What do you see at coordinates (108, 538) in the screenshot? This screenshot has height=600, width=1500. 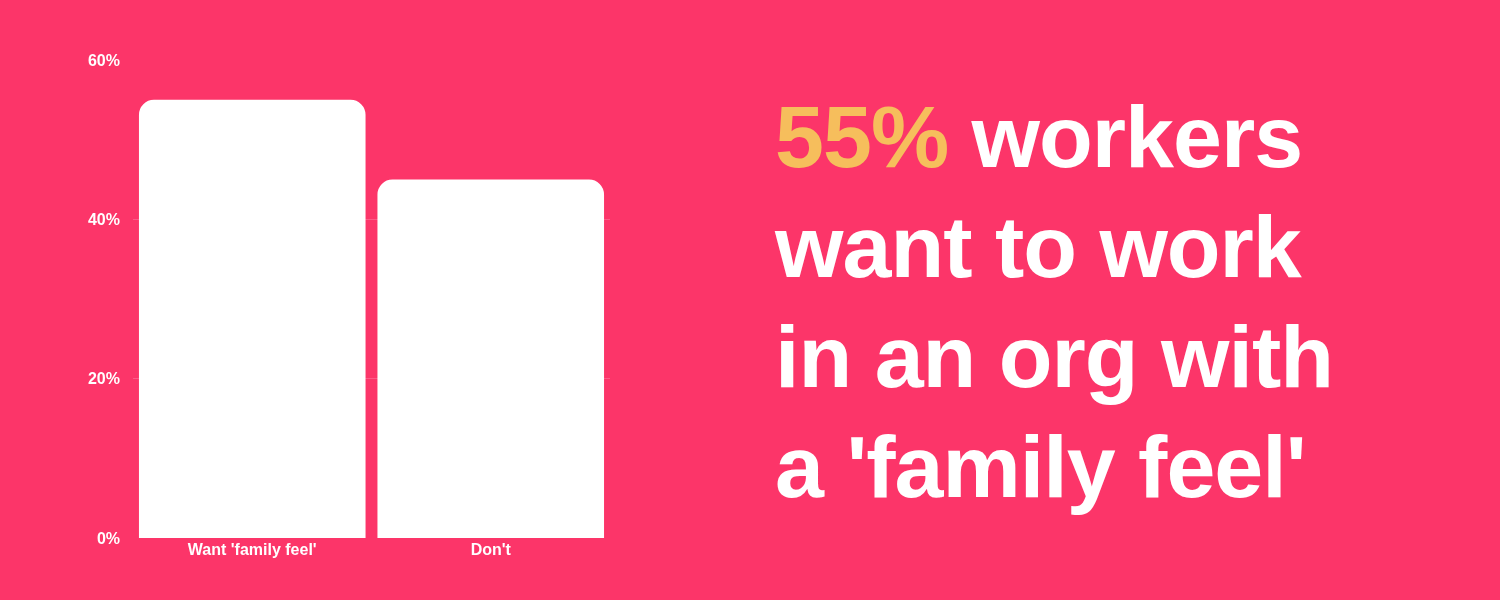 I see `y-tick-label: 0%` at bounding box center [108, 538].